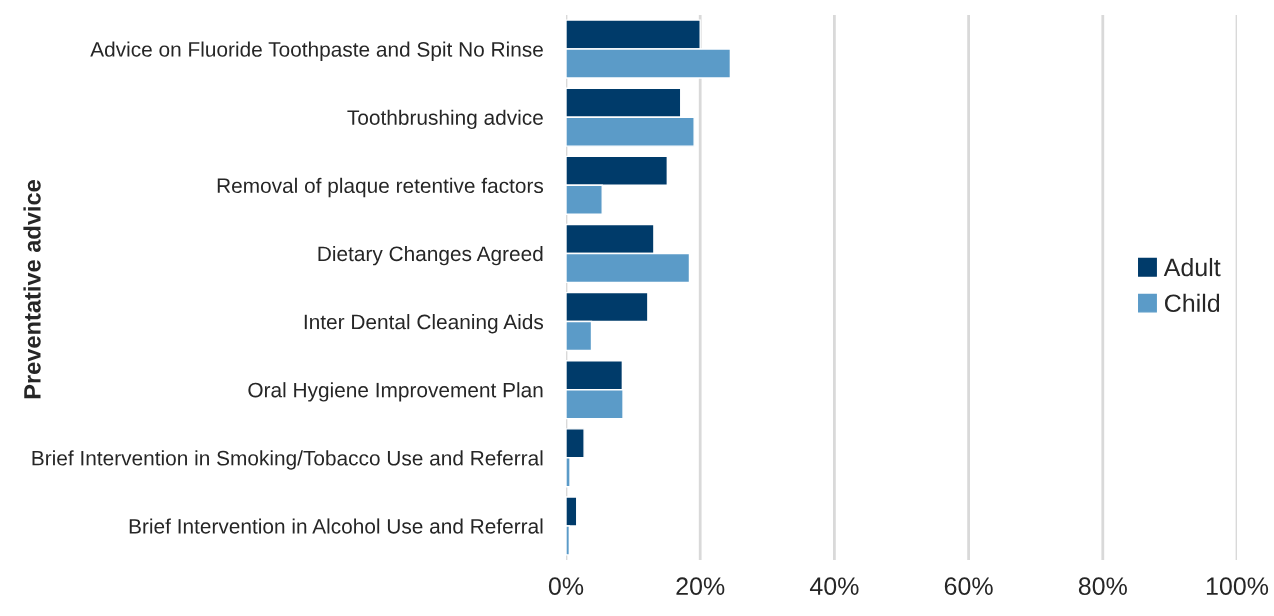 Image resolution: width=1274 pixels, height=616 pixels. I want to click on y-tick-label: Brief Intervention in Smoking/Tobacco Use and Referral, so click(287, 460).